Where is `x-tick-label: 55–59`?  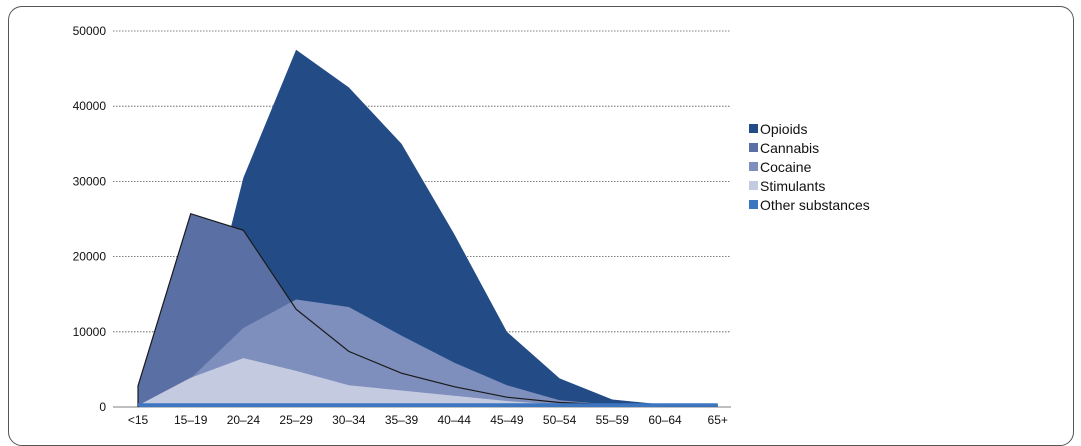 x-tick-label: 55–59 is located at coordinates (613, 420).